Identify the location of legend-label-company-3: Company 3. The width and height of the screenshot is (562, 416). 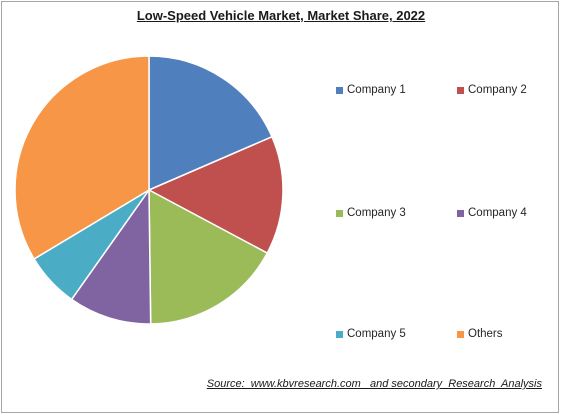
(376, 213).